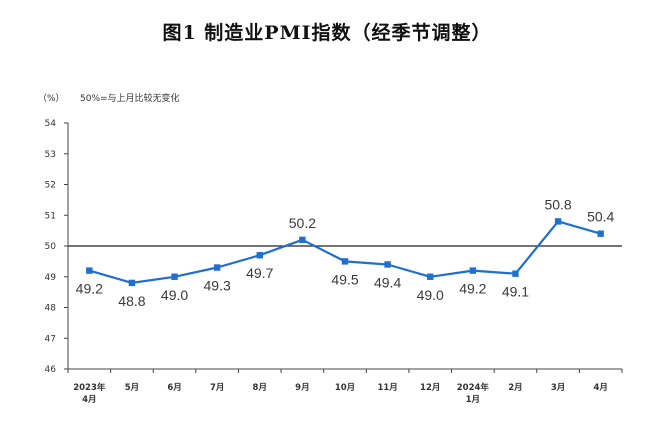  I want to click on data-label: 49.7, so click(259, 273).